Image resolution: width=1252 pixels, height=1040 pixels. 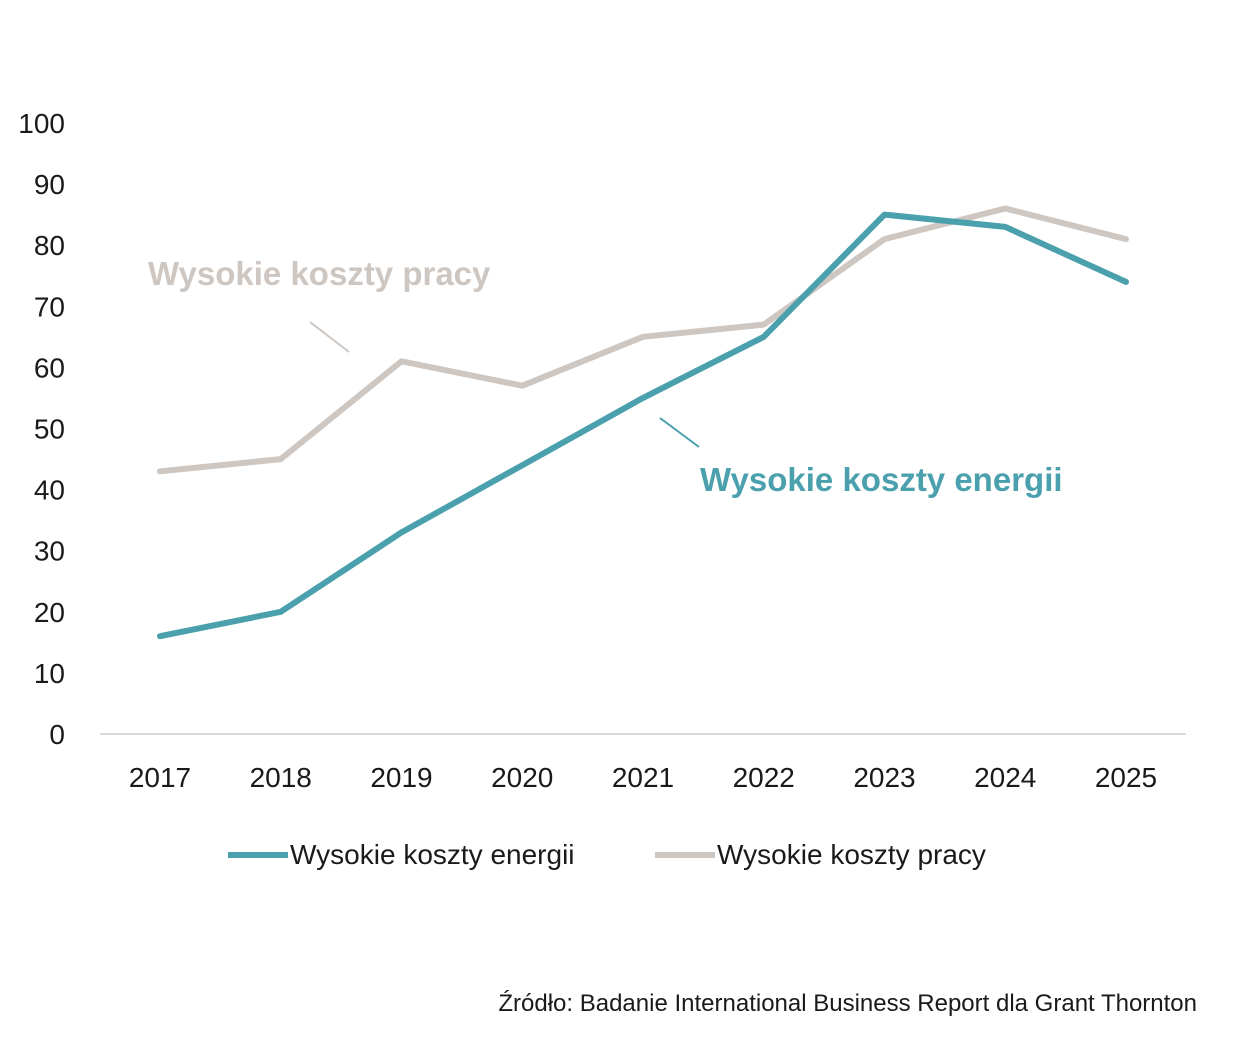 What do you see at coordinates (319, 273) in the screenshot?
I see `annotation-labour-costs: Wysokie koszty pracy` at bounding box center [319, 273].